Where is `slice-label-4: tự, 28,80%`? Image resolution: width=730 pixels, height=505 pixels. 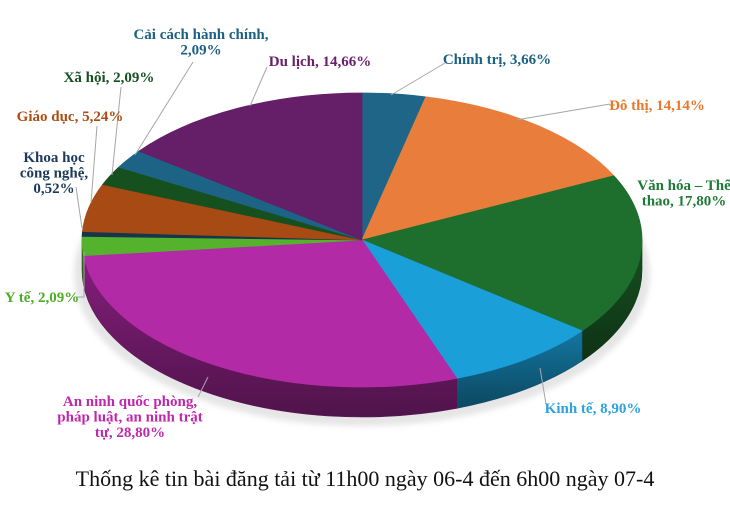
slice-label-4: tự, 28,80% is located at coordinates (130, 433).